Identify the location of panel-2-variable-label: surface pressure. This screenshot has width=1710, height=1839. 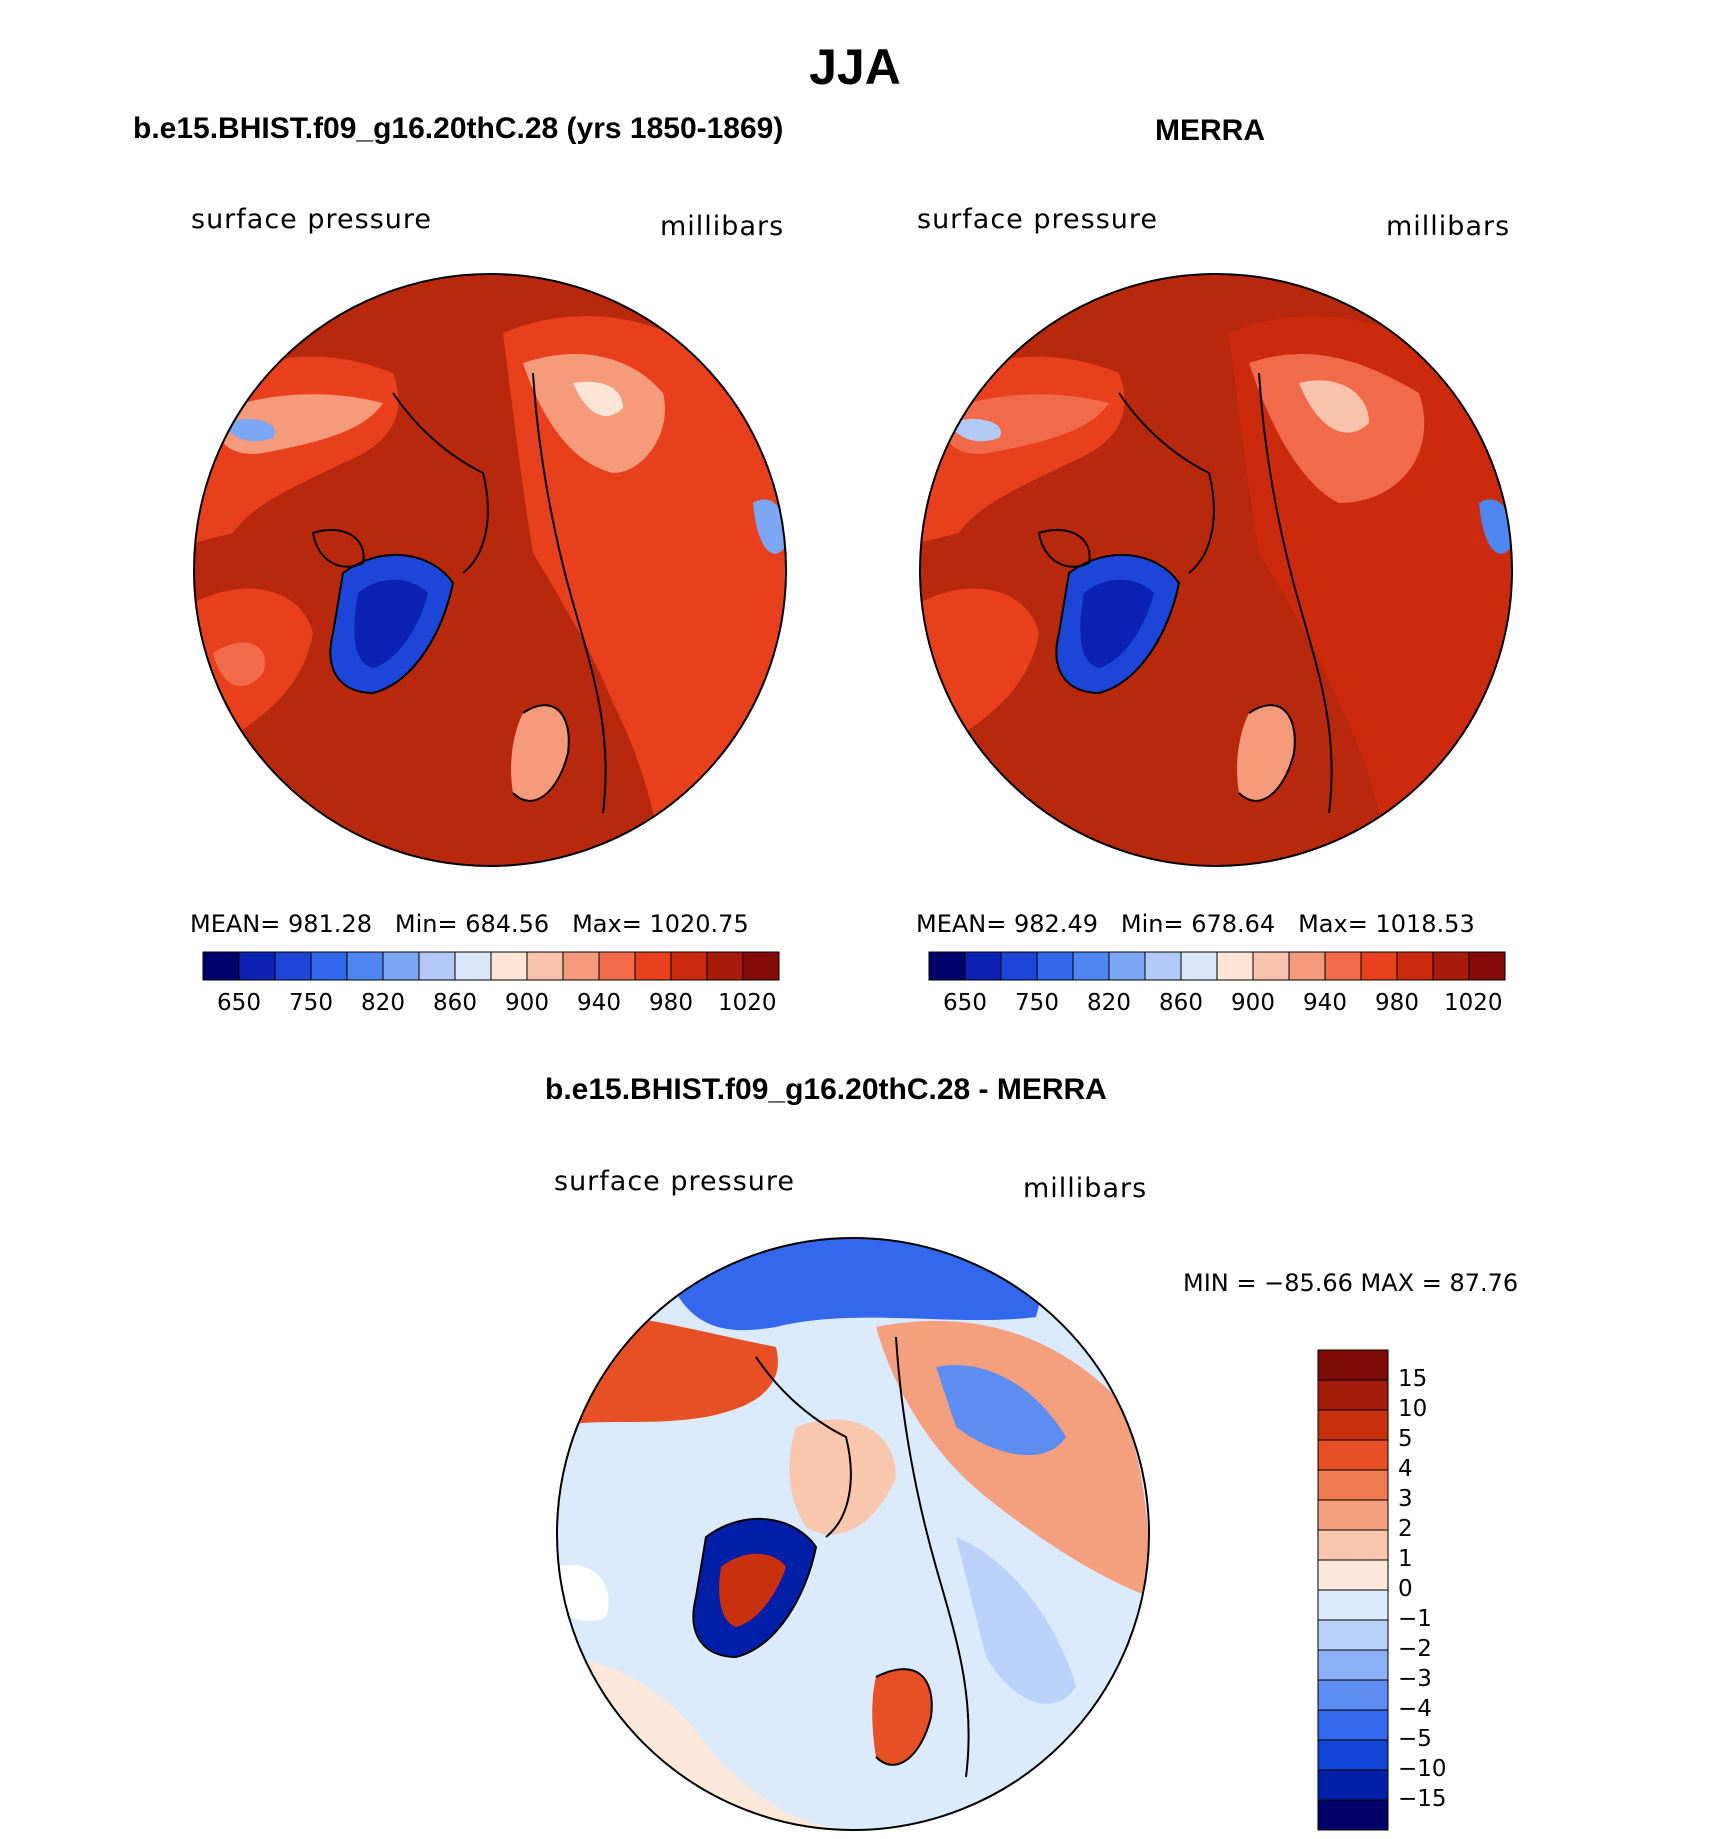
(1037, 219).